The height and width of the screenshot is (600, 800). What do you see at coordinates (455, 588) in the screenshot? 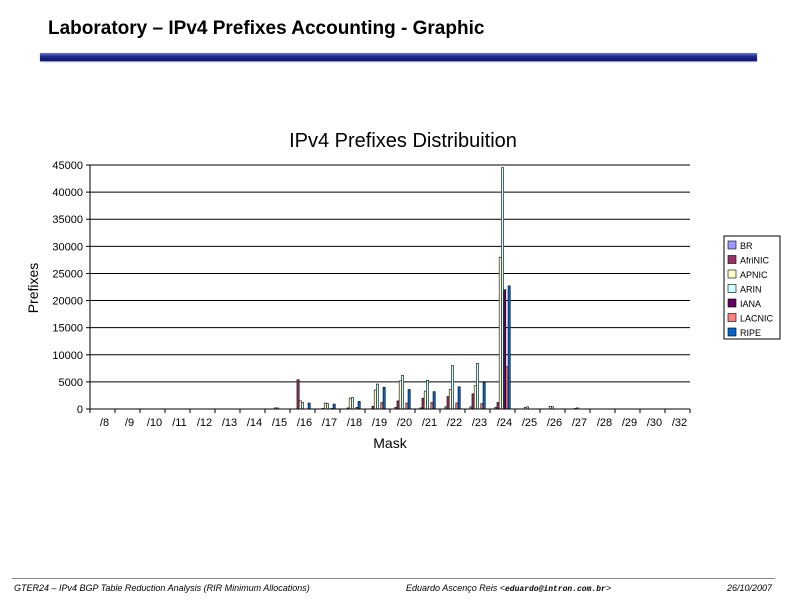
I see `footer-author-name: Eduardo Ascenço Reis <` at bounding box center [455, 588].